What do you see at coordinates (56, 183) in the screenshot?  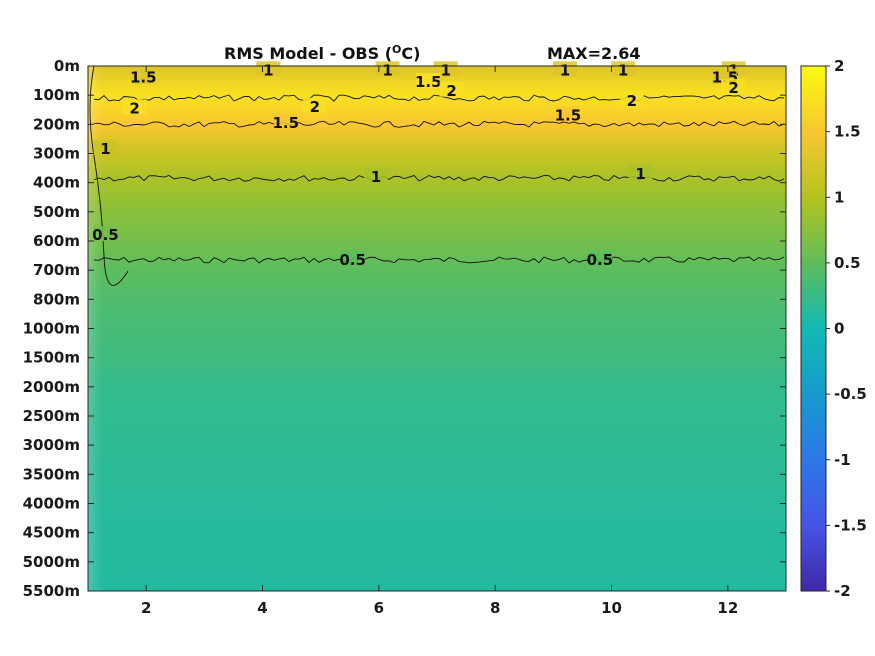 I see `y-tick-label: 400m` at bounding box center [56, 183].